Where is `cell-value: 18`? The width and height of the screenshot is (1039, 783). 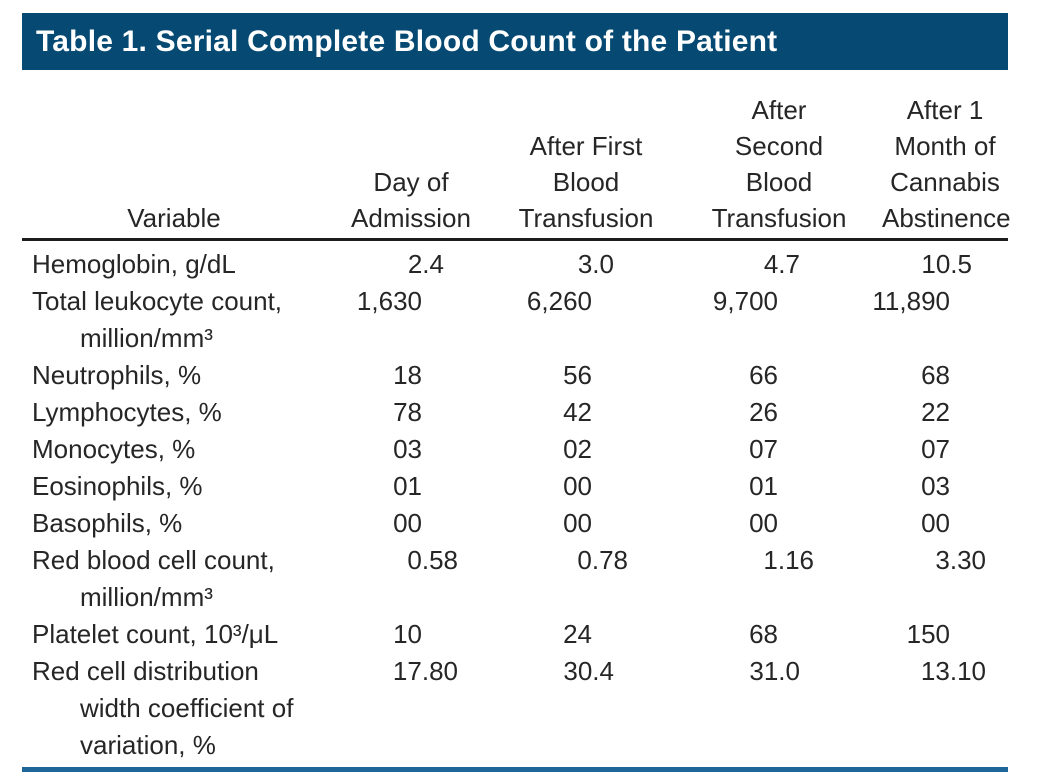 cell-value: 18 is located at coordinates (407, 375).